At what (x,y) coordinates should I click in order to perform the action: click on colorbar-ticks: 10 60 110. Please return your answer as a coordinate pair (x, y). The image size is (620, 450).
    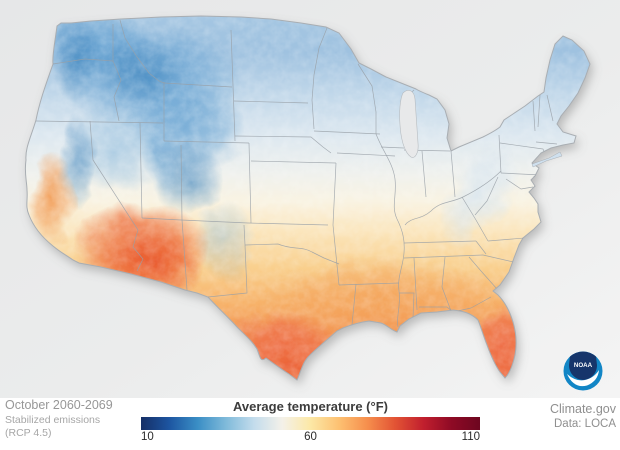
    Looking at the image, I should click on (310, 438).